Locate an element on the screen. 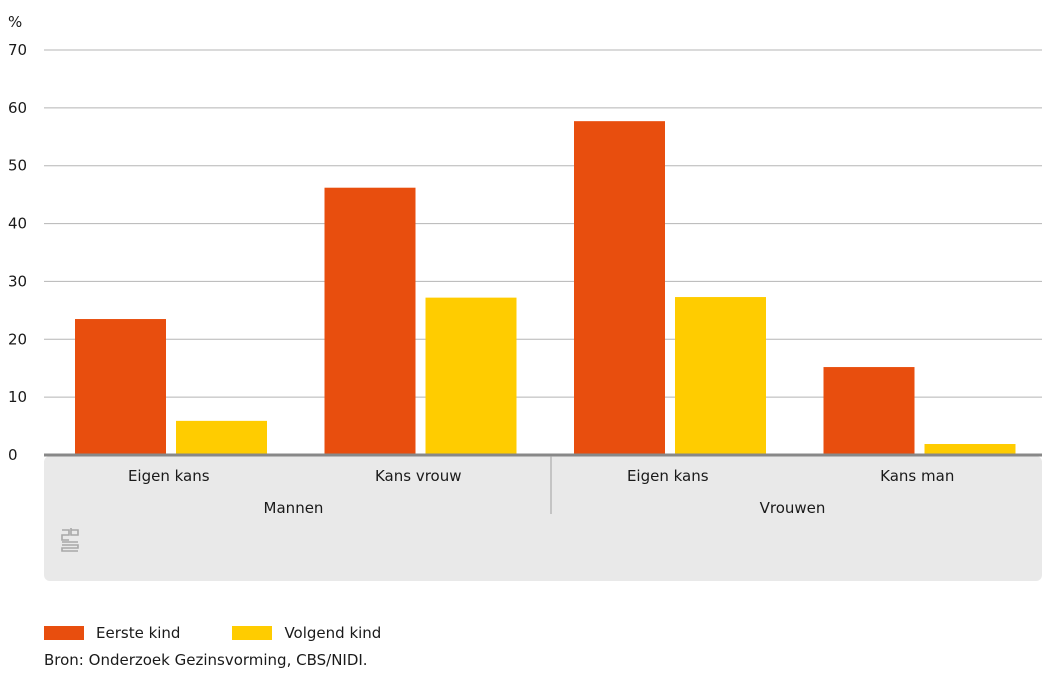 This screenshot has height=675, width=1042. legend-item-volgend-kind: Volgend kind is located at coordinates (306, 633).